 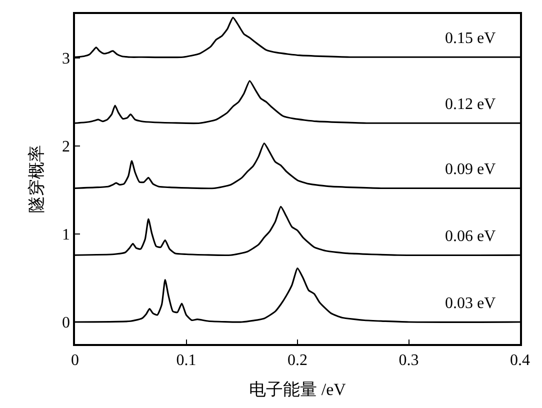 What do you see at coordinates (66, 235) in the screenshot?
I see `y-tick-label: 1` at bounding box center [66, 235].